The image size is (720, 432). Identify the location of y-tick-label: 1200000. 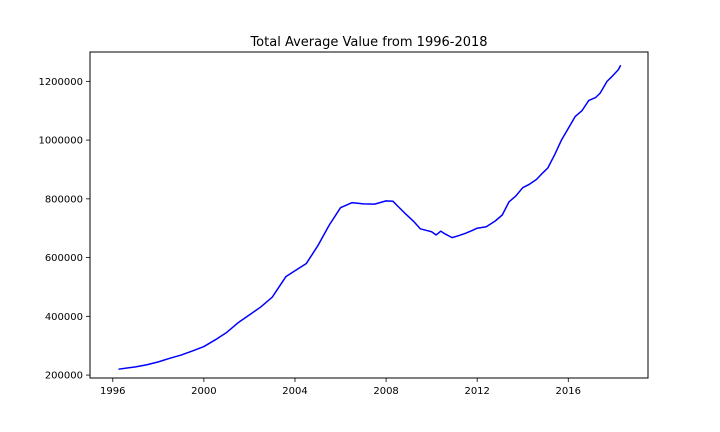
(60, 82).